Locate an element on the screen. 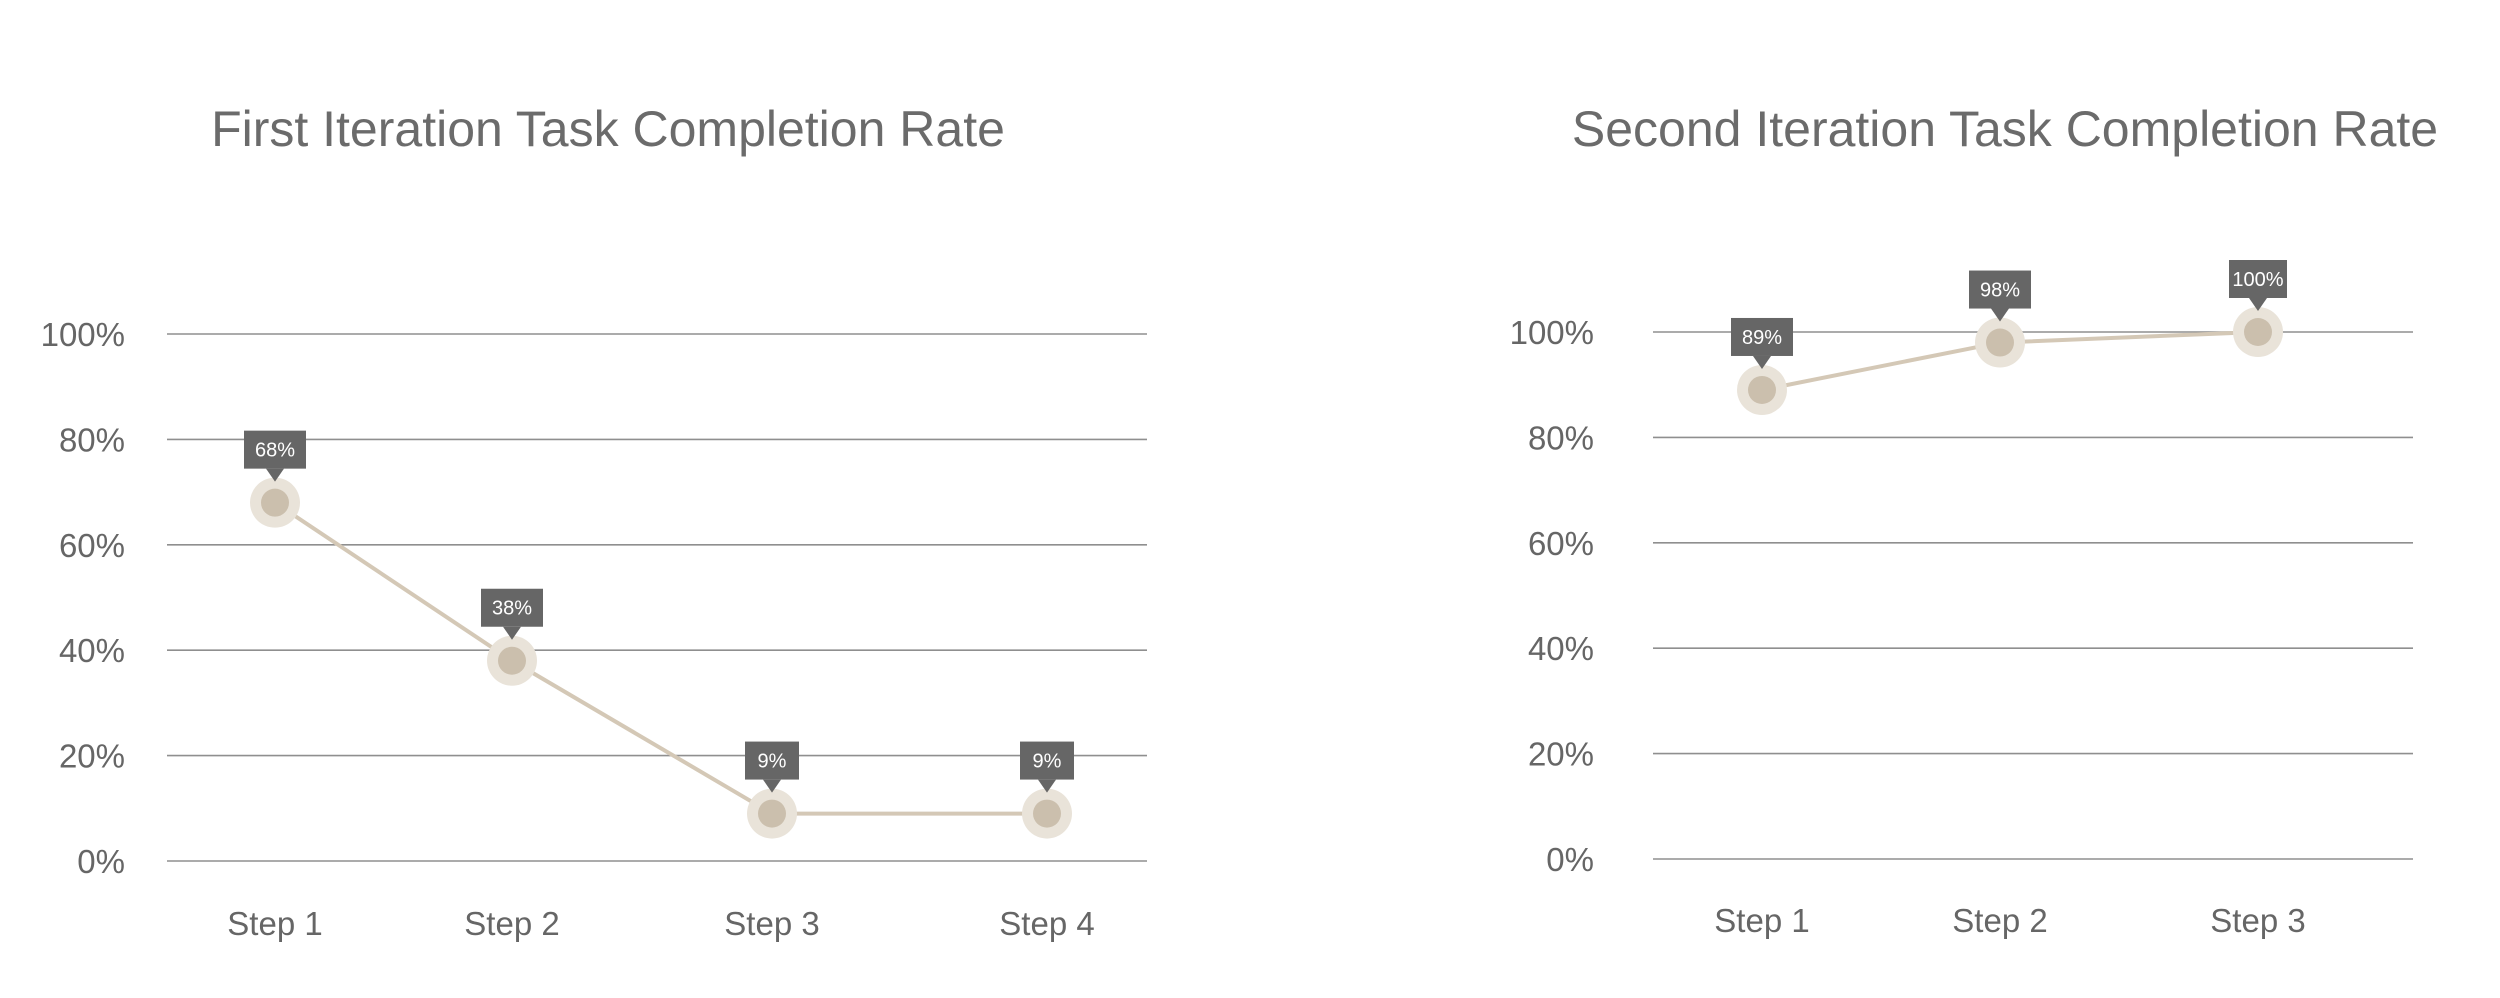  data-label: 100% is located at coordinates (2257, 280).